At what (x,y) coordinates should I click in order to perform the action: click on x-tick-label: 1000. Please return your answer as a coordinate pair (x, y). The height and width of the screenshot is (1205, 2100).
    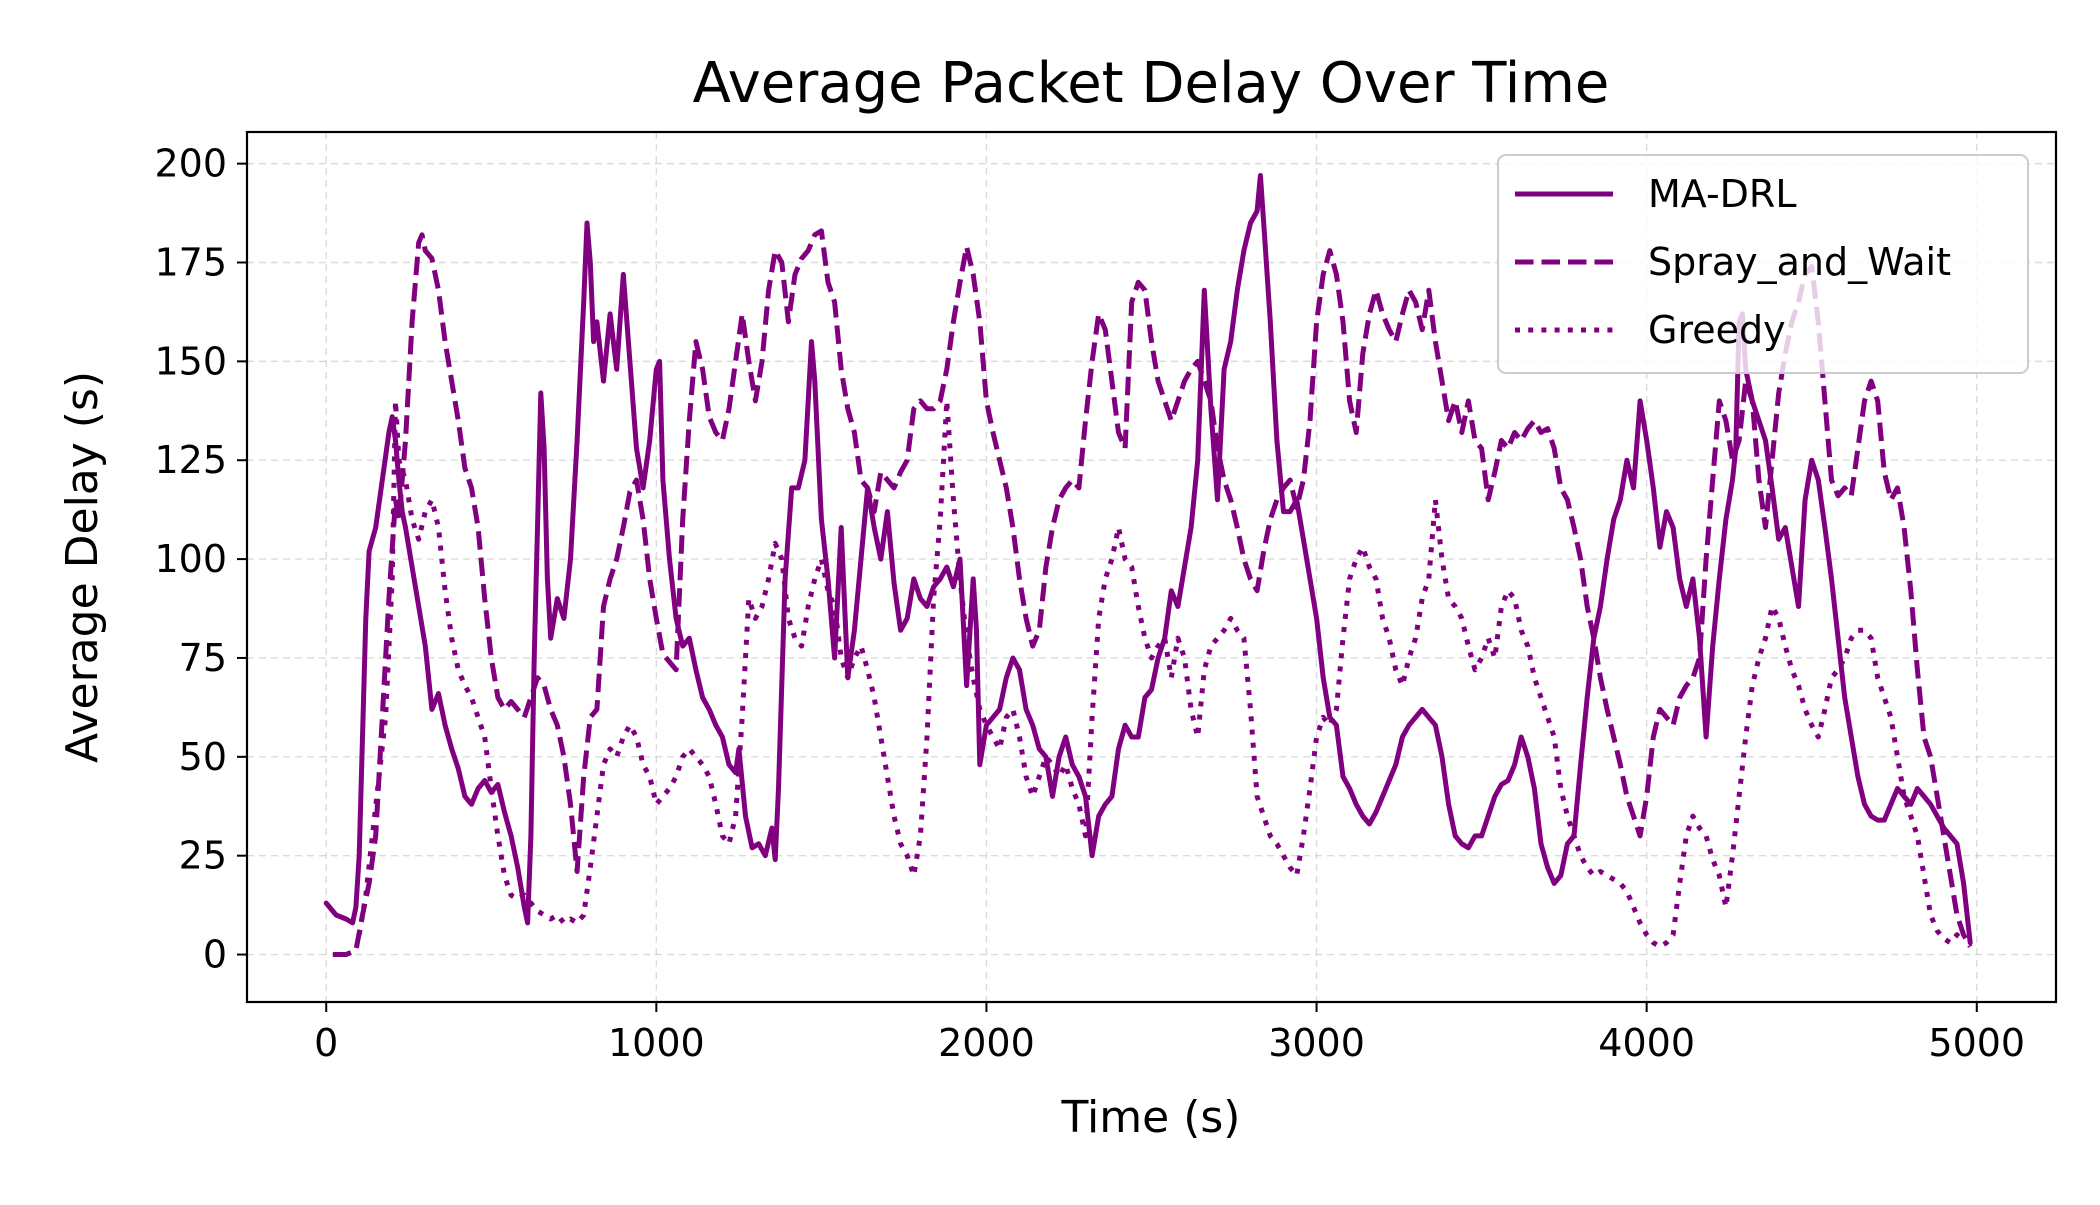
    Looking at the image, I should click on (656, 1043).